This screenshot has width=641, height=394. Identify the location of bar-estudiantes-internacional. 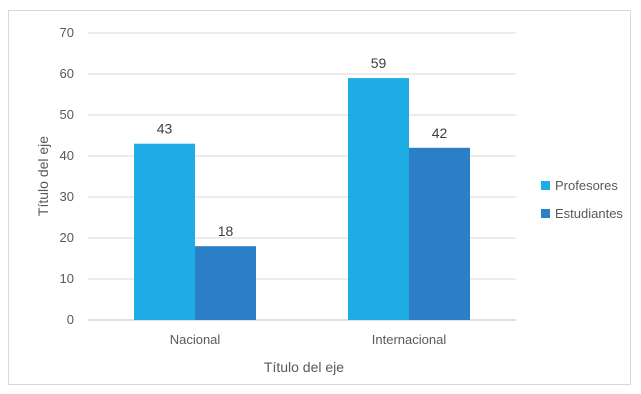
(439, 233).